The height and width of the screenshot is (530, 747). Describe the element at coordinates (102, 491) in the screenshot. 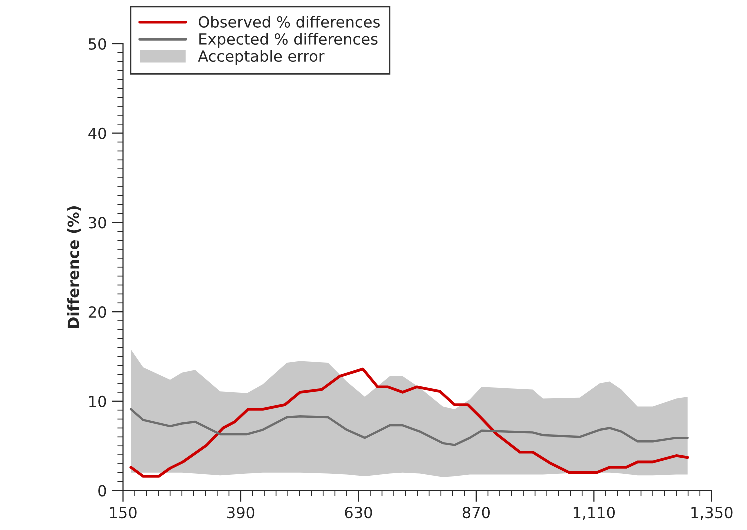

I see `y-tick-label: 0` at that location.